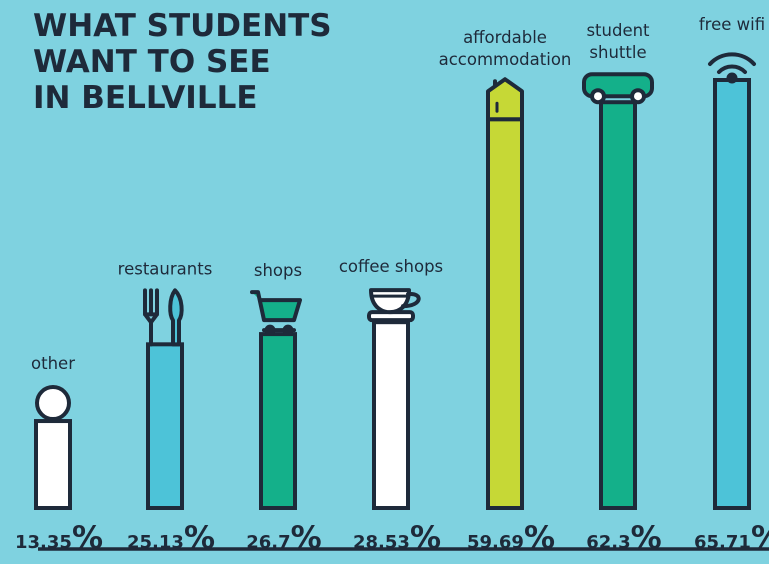 The image size is (769, 564). Describe the element at coordinates (59, 538) in the screenshot. I see `value-label: 13.35%` at that location.